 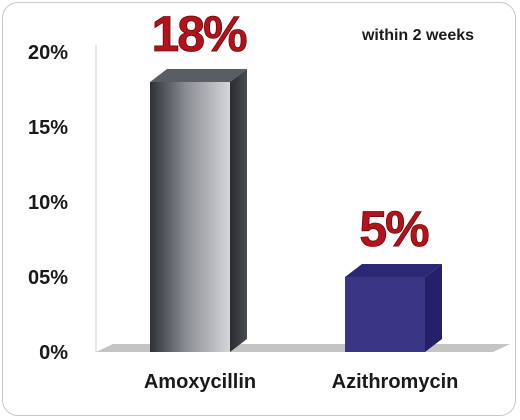 I want to click on azithromycin-bar, so click(x=385, y=314).